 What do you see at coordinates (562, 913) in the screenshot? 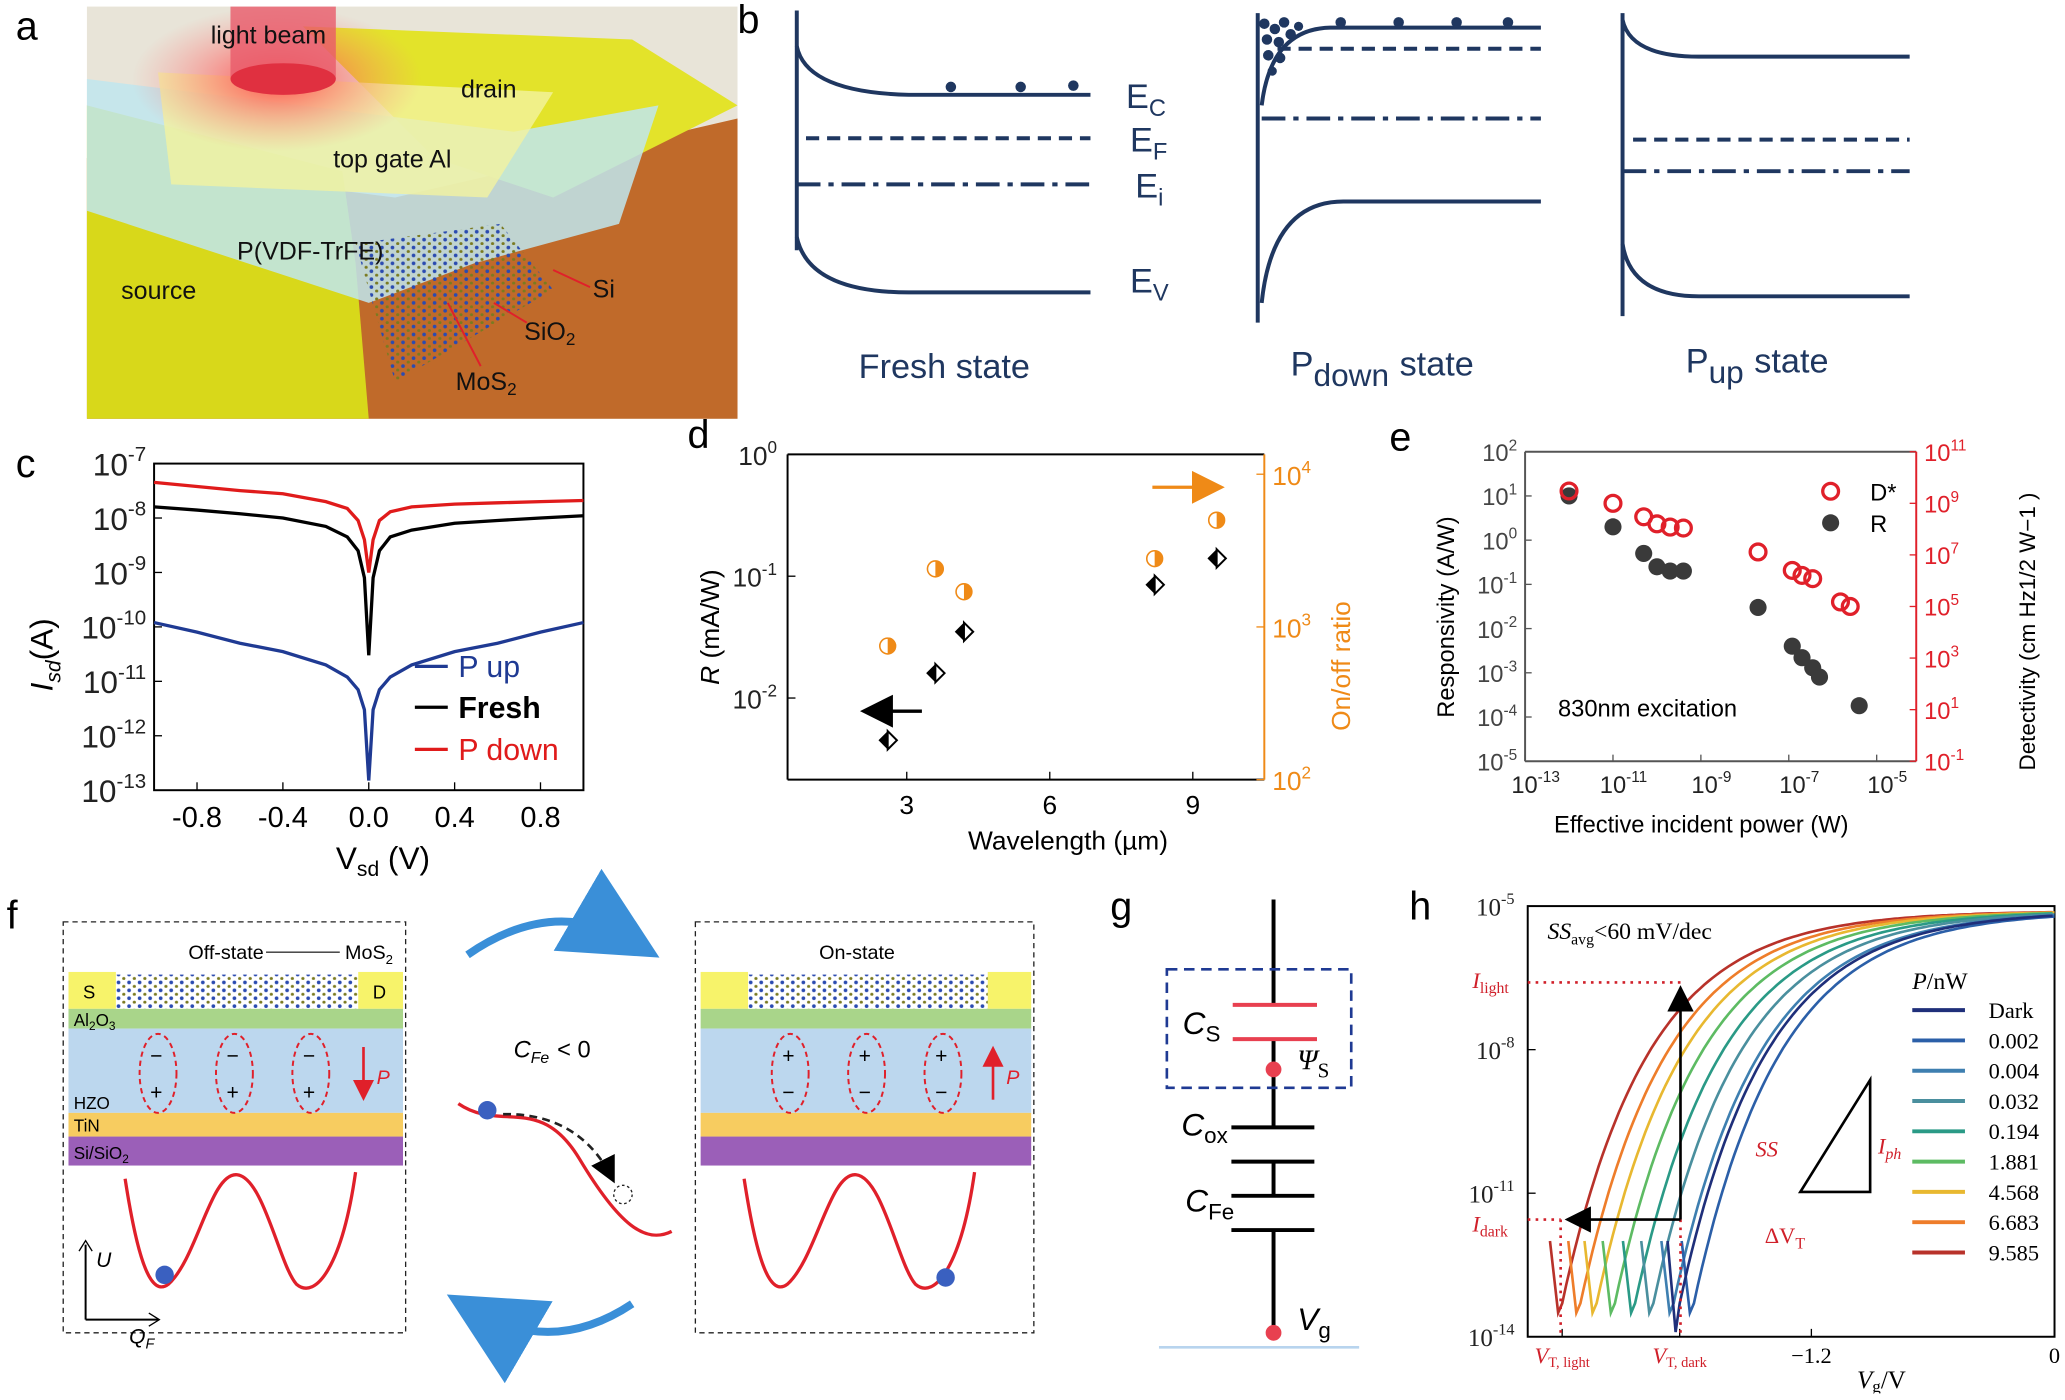
I see `switch-arrow-top` at bounding box center [562, 913].